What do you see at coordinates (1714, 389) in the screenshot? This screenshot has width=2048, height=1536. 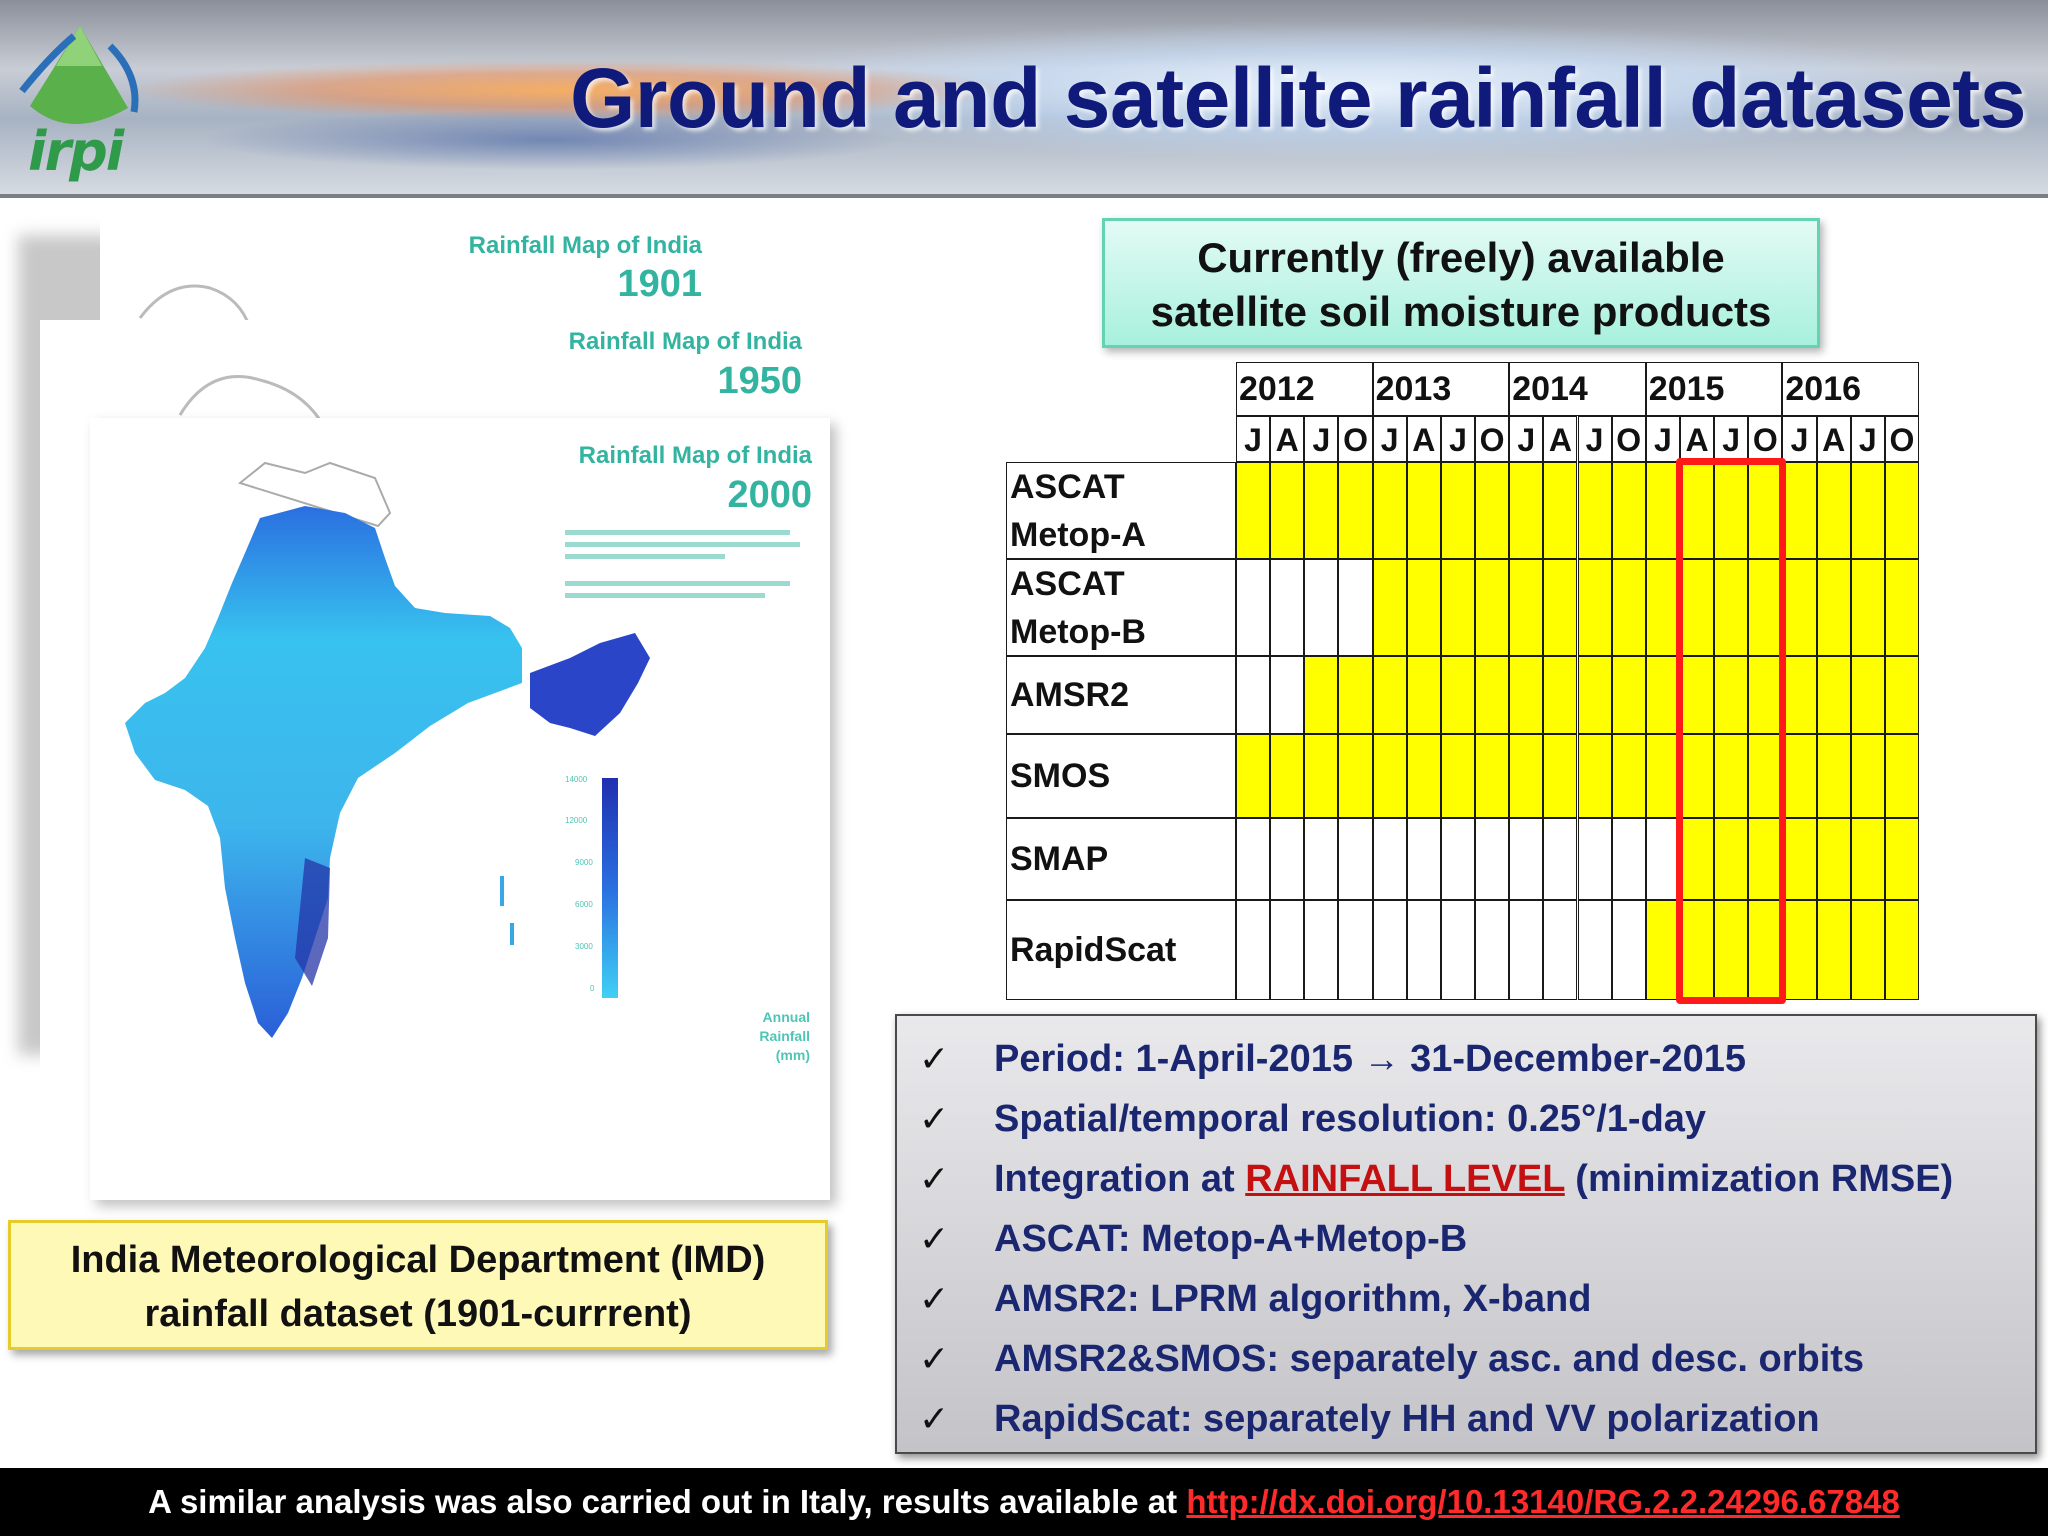 I see `year-header: 2015` at bounding box center [1714, 389].